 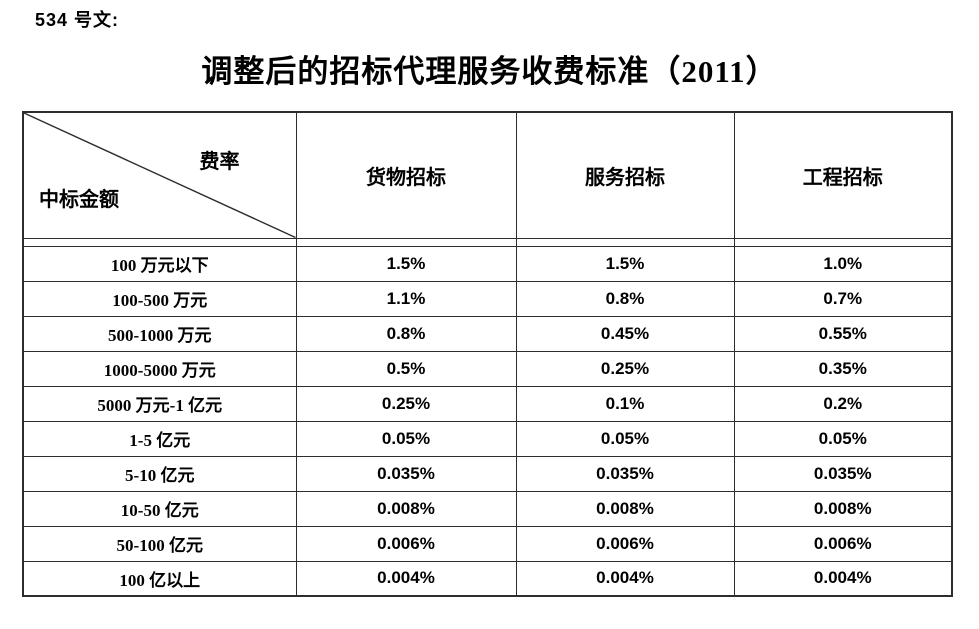 I want to click on amount-range-label: 10-50 亿元, so click(x=159, y=508).